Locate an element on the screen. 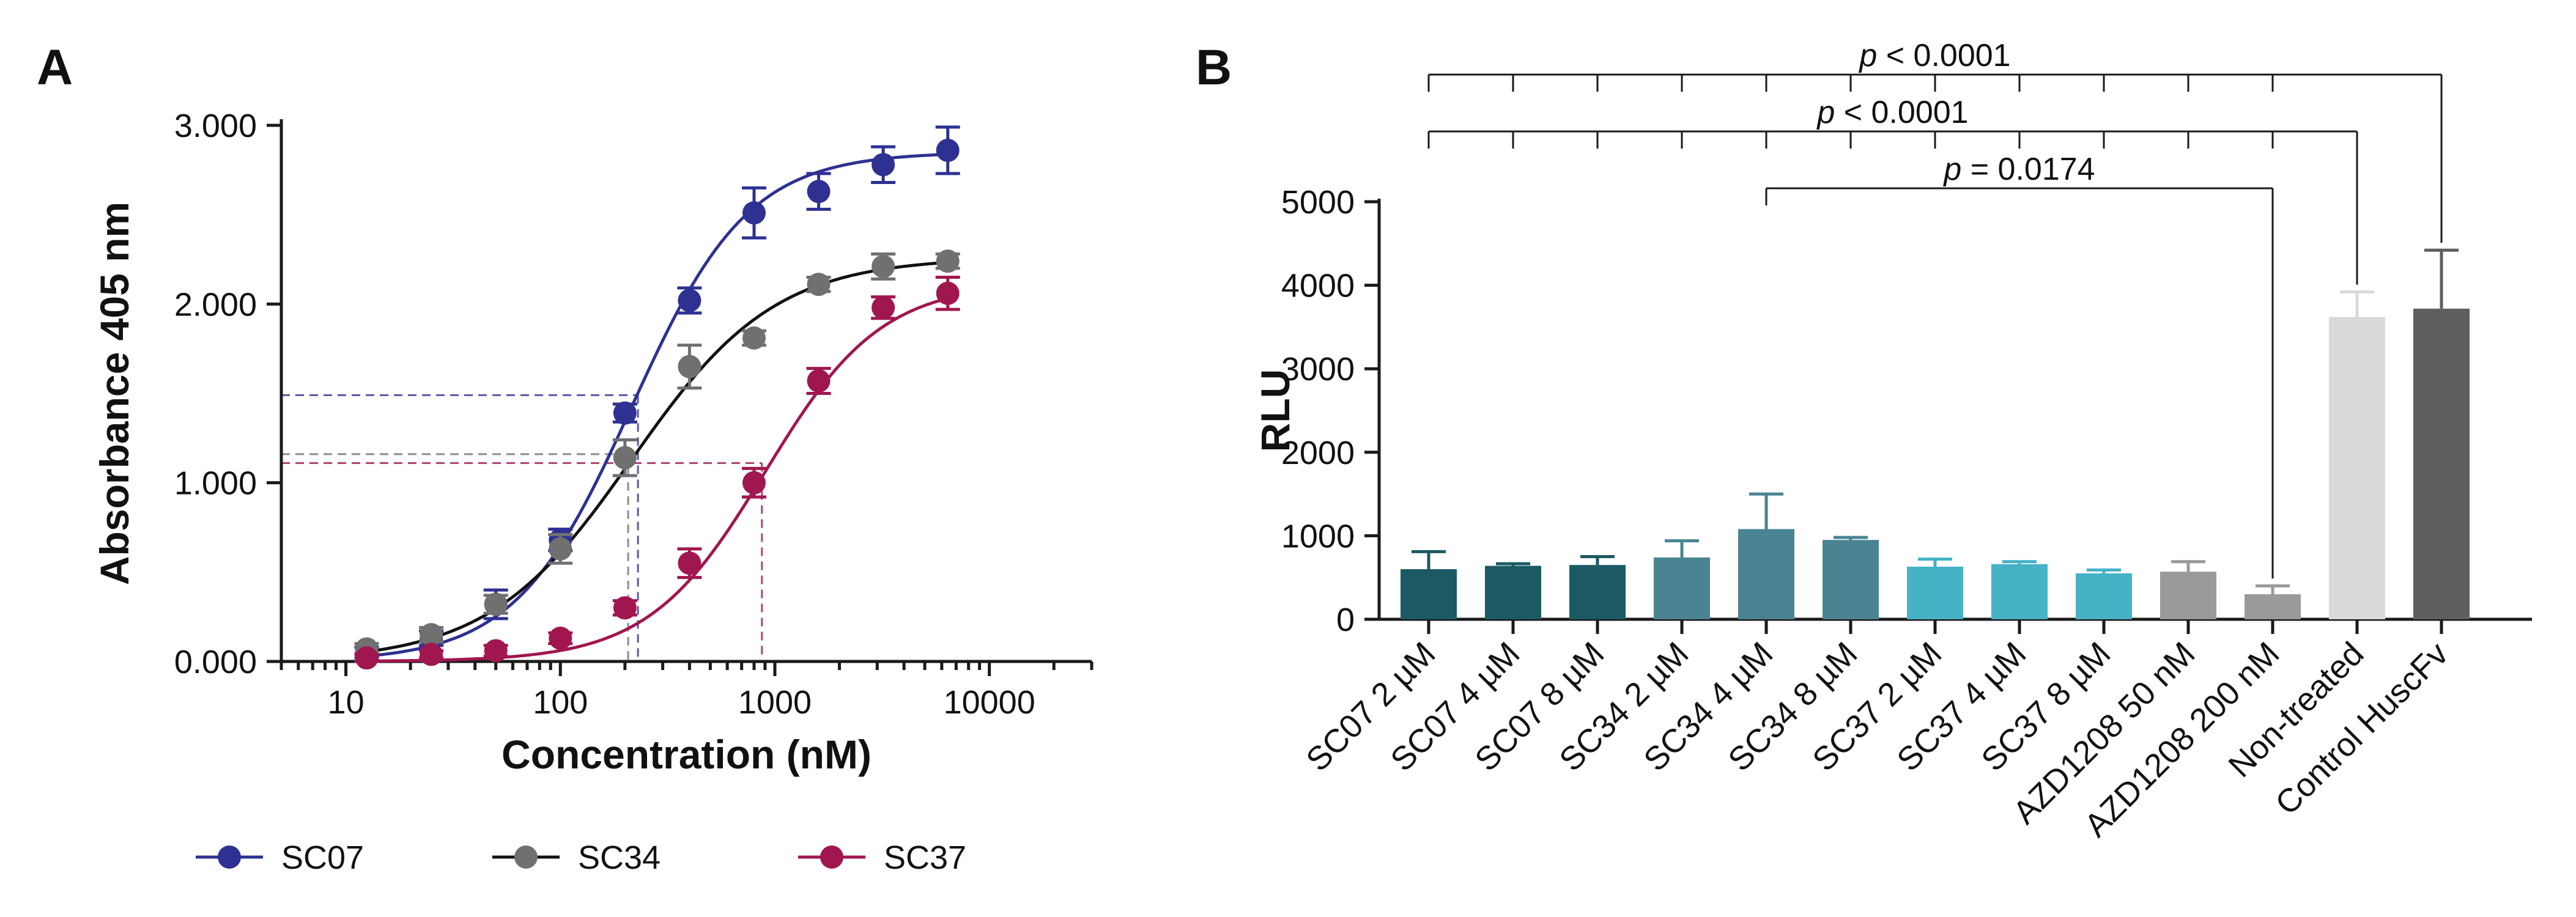  y-tick-label: 2000 is located at coordinates (1318, 453).